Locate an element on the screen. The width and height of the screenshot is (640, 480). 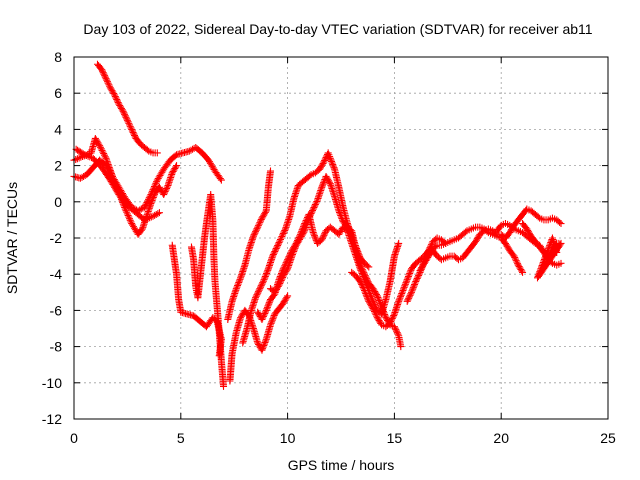
y-axis-label: SDTVAR / TECUs is located at coordinates (12, 238).